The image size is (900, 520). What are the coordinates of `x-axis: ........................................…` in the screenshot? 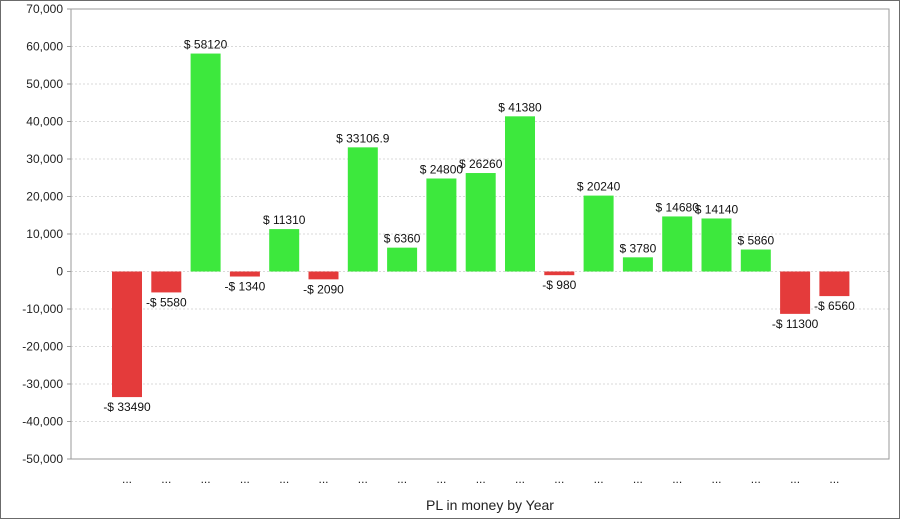 It's located at (480, 479).